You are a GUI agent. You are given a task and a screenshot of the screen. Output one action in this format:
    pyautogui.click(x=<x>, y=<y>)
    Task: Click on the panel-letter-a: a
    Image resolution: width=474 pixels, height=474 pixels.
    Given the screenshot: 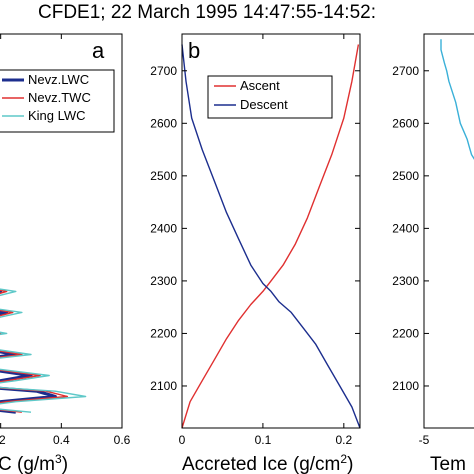 What is the action you would take?
    pyautogui.click(x=98, y=50)
    